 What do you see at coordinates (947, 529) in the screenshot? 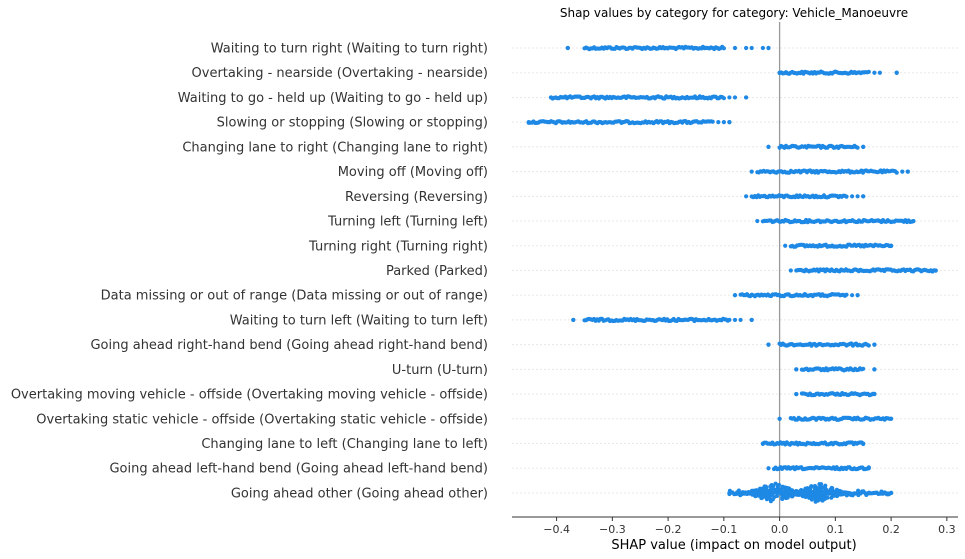
I see `x-tick-label: 0.3` at bounding box center [947, 529].